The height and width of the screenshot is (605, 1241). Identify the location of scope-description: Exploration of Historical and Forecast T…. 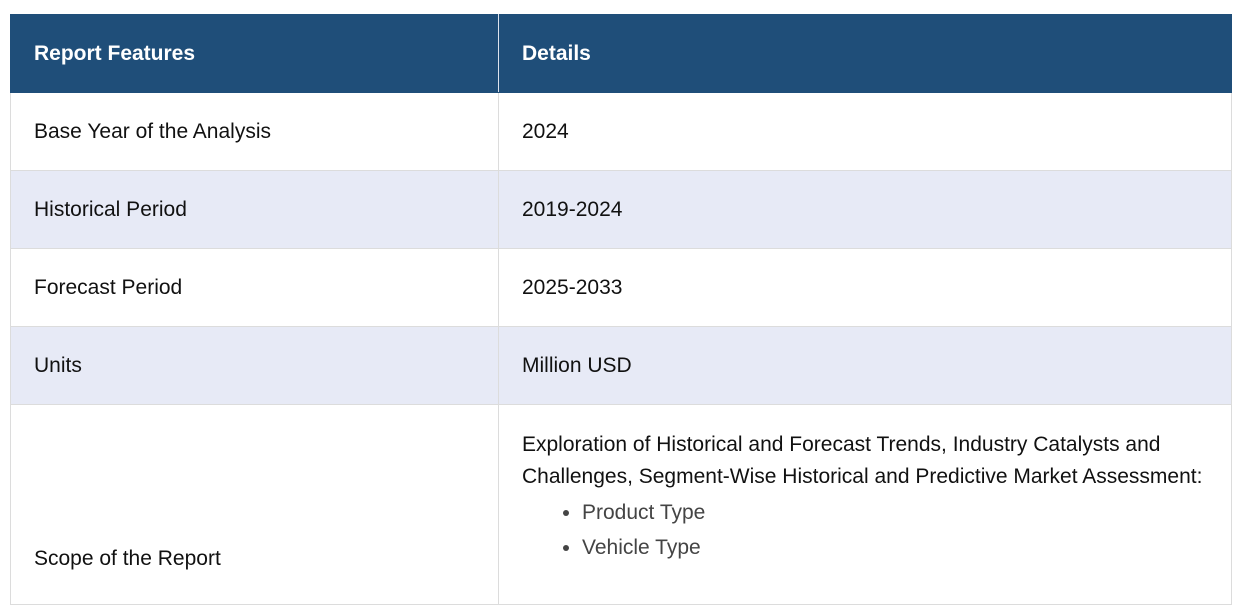
(862, 460).